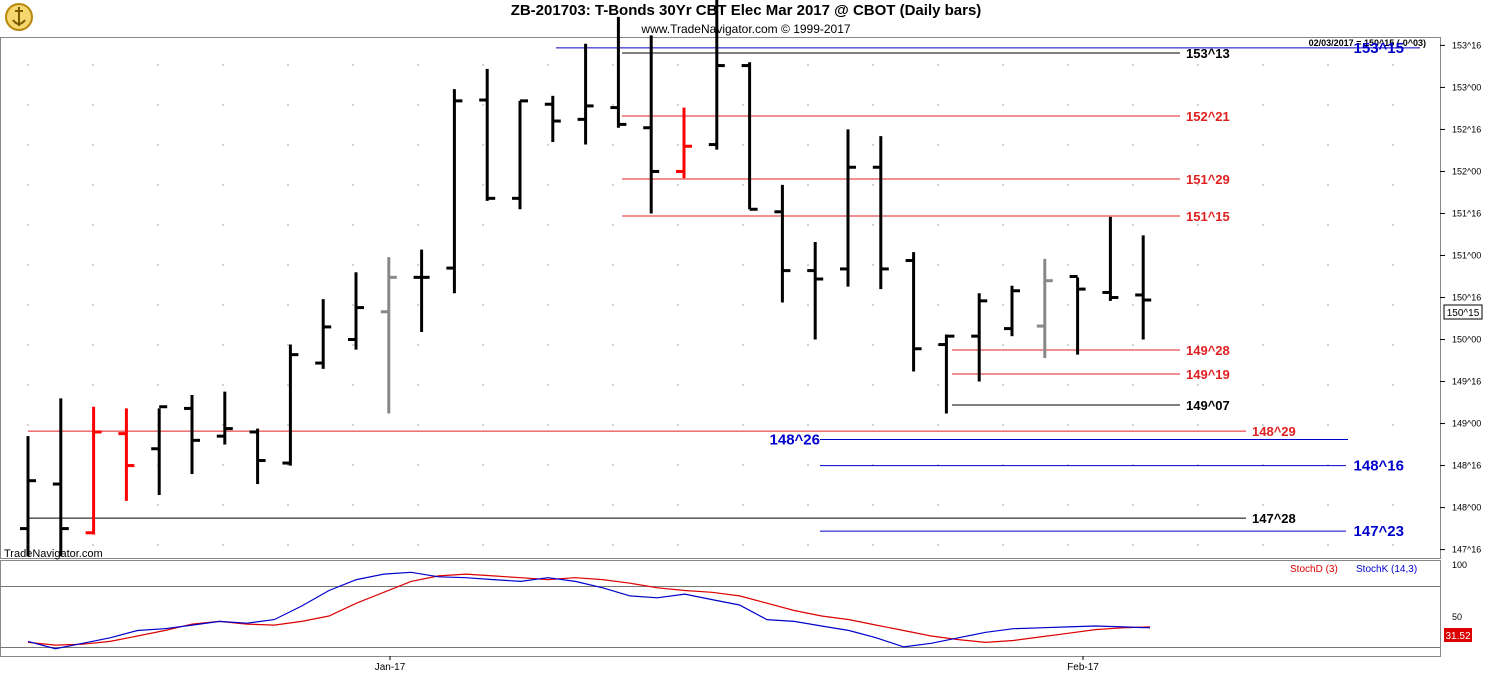 The height and width of the screenshot is (677, 1492). What do you see at coordinates (390, 667) in the screenshot?
I see `x-tick-label: Jan-17` at bounding box center [390, 667].